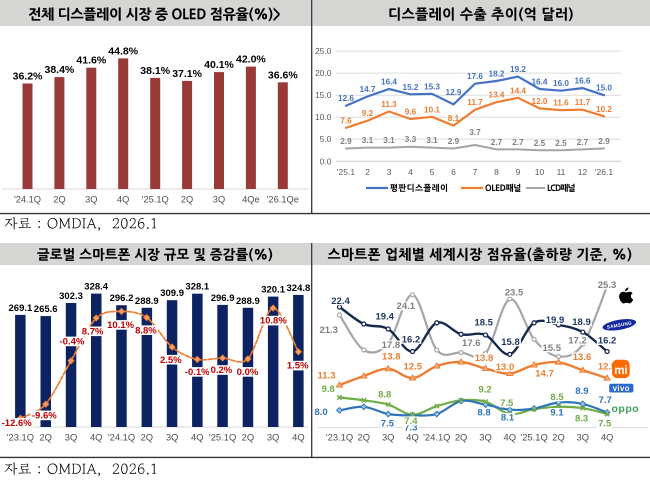 This screenshot has width=650, height=482. What do you see at coordinates (555, 320) in the screenshot?
I see `svg-text: 19.9` at bounding box center [555, 320].